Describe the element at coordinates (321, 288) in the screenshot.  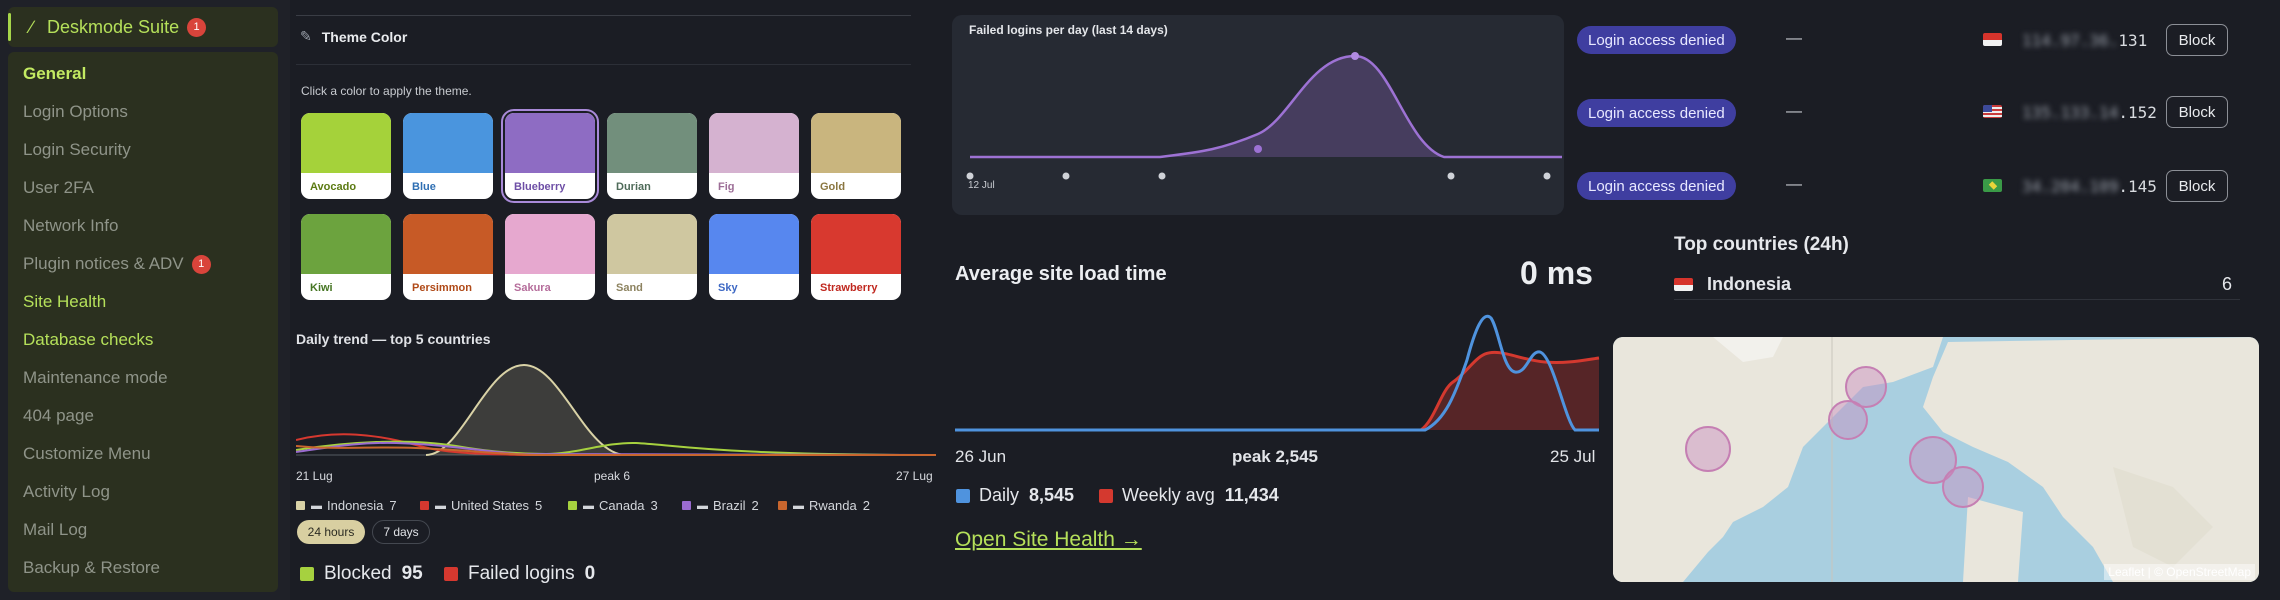
I see `swatch-label: Kiwi` at that location.